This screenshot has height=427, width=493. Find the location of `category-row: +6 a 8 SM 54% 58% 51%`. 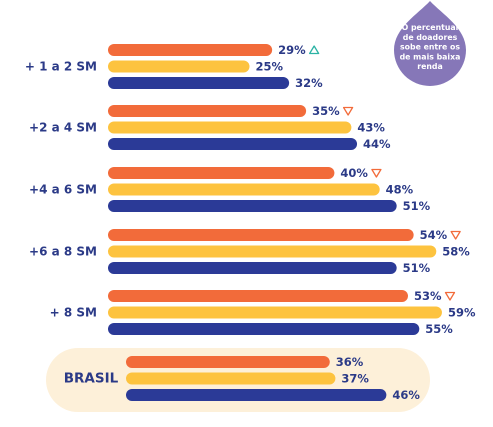

category-row: +6 a 8 SM 54% 58% 51% is located at coordinates (249, 251).